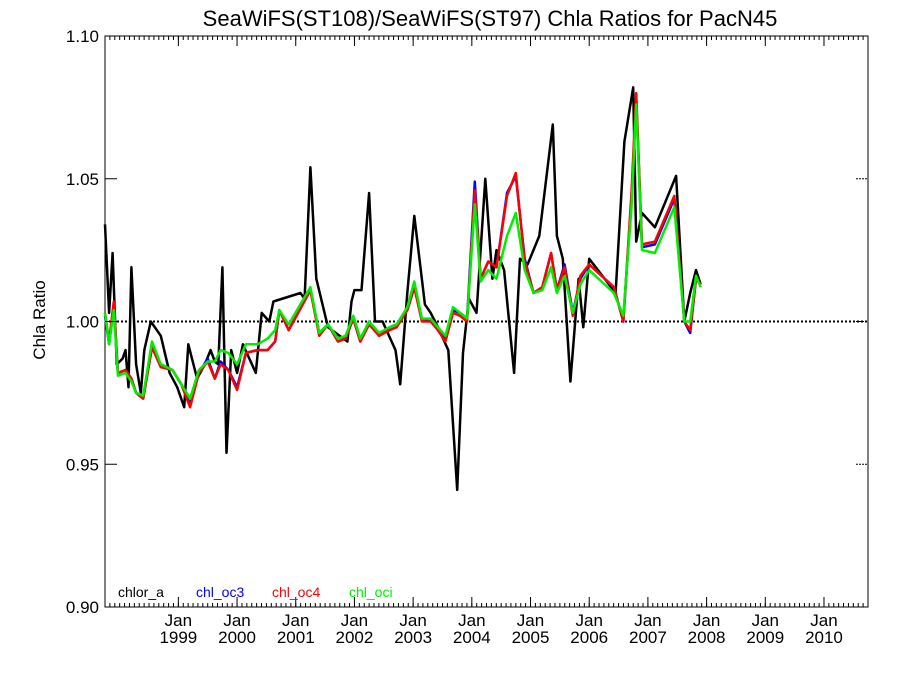 The height and width of the screenshot is (675, 900). What do you see at coordinates (82, 607) in the screenshot?
I see `y-tick-label: 0.90` at bounding box center [82, 607].